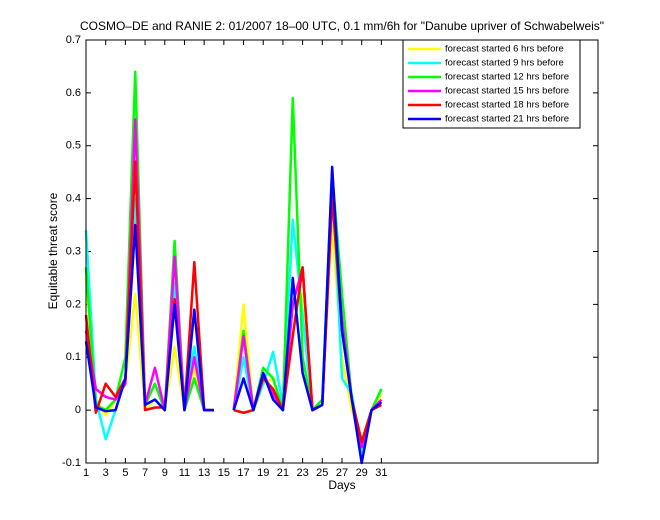 This screenshot has height=520, width=660. What do you see at coordinates (507, 91) in the screenshot?
I see `legend-label: forecast started 15 hrs before` at bounding box center [507, 91].